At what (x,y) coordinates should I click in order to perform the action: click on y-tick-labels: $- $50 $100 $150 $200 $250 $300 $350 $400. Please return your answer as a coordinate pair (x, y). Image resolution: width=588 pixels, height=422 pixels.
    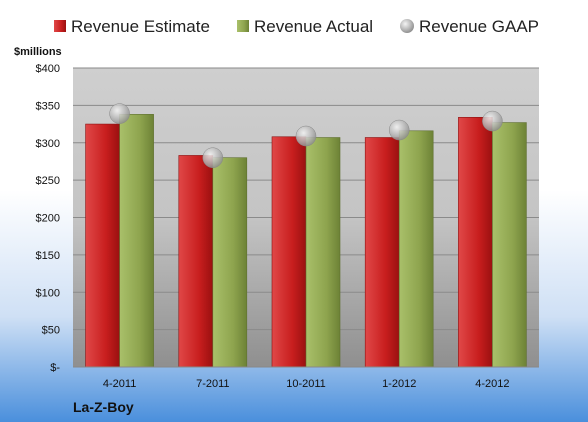
    Looking at the image, I should click on (48, 218).